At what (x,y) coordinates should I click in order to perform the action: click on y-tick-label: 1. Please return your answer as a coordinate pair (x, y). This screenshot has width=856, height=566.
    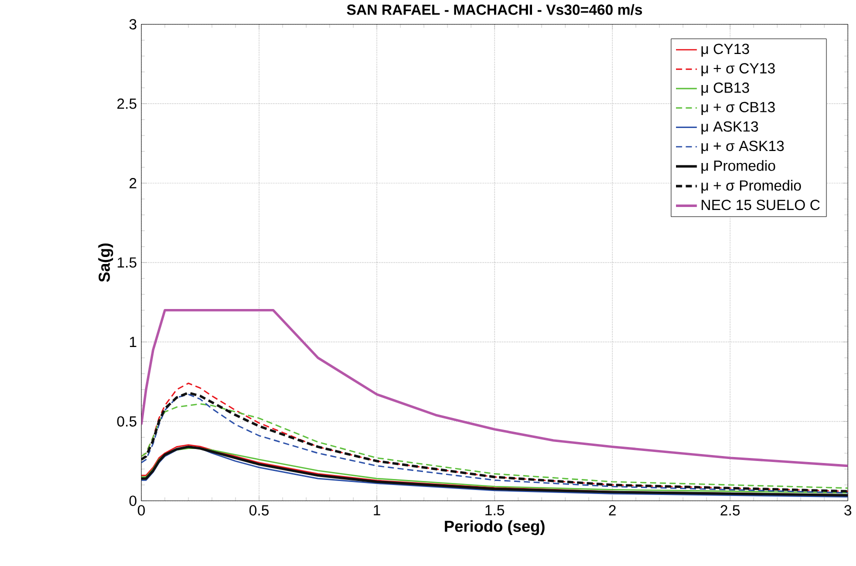
    Looking at the image, I should click on (133, 341).